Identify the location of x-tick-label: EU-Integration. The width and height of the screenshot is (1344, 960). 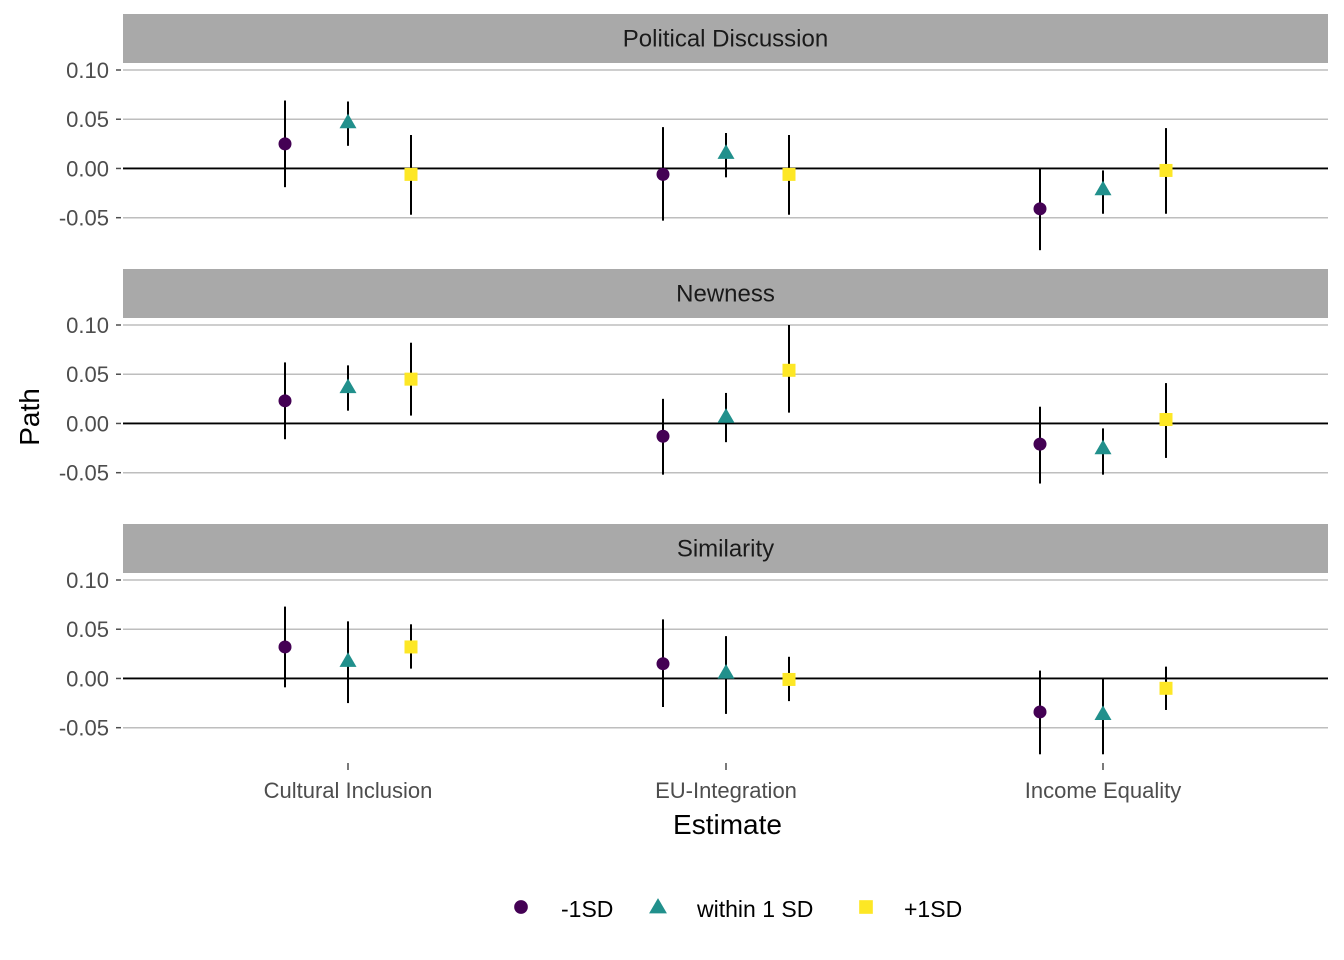
(726, 790).